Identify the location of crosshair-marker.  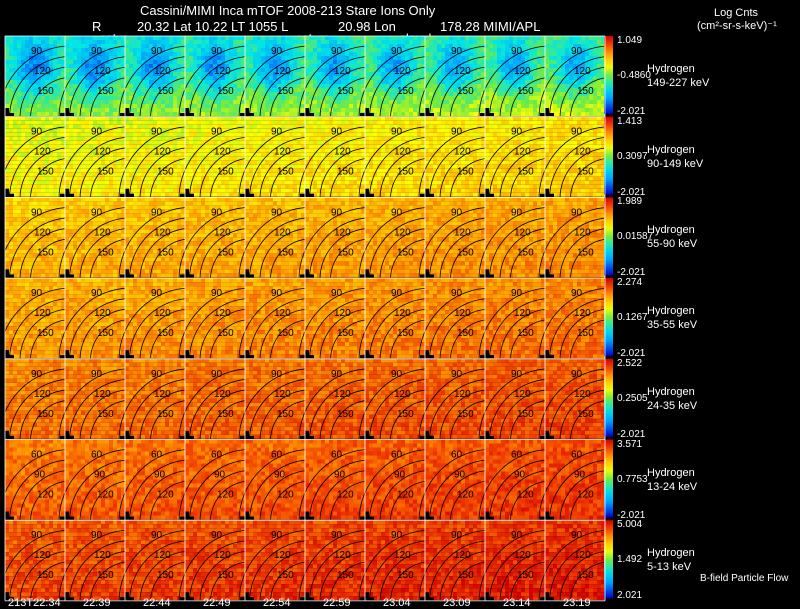
(487, 115).